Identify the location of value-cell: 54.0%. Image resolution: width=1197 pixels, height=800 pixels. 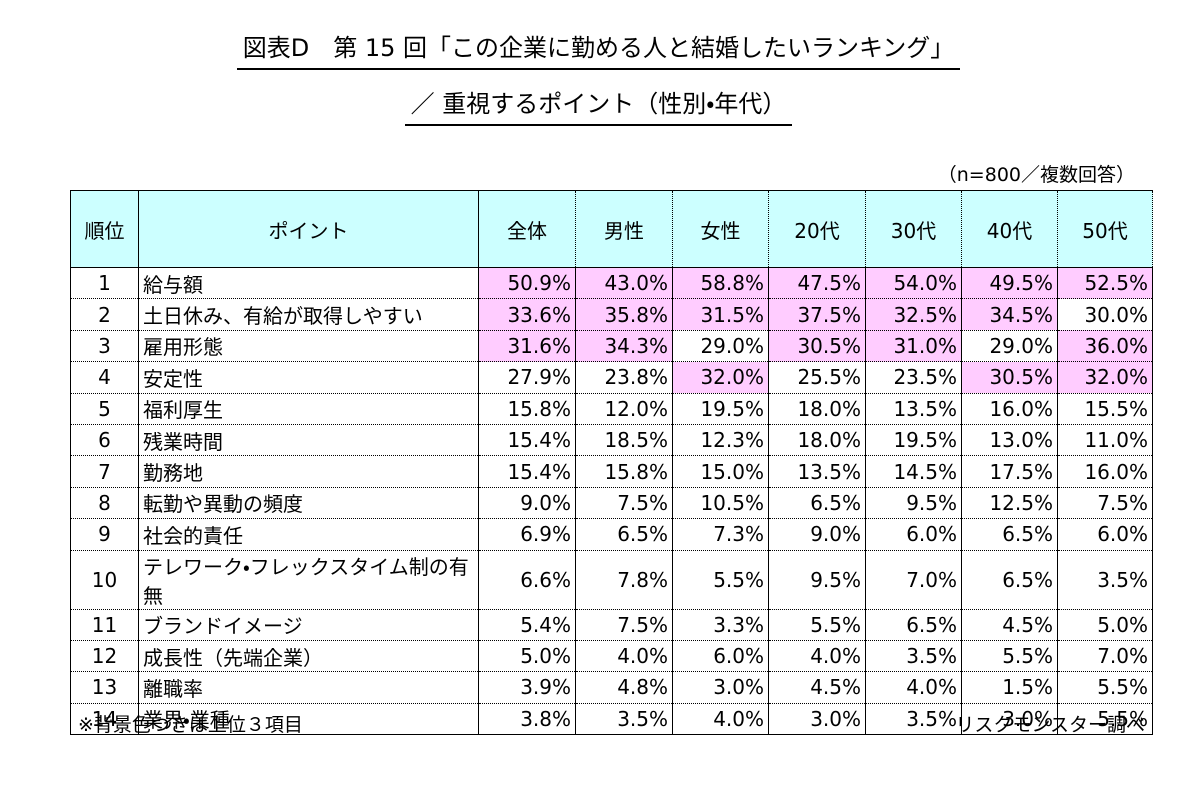
(913, 283).